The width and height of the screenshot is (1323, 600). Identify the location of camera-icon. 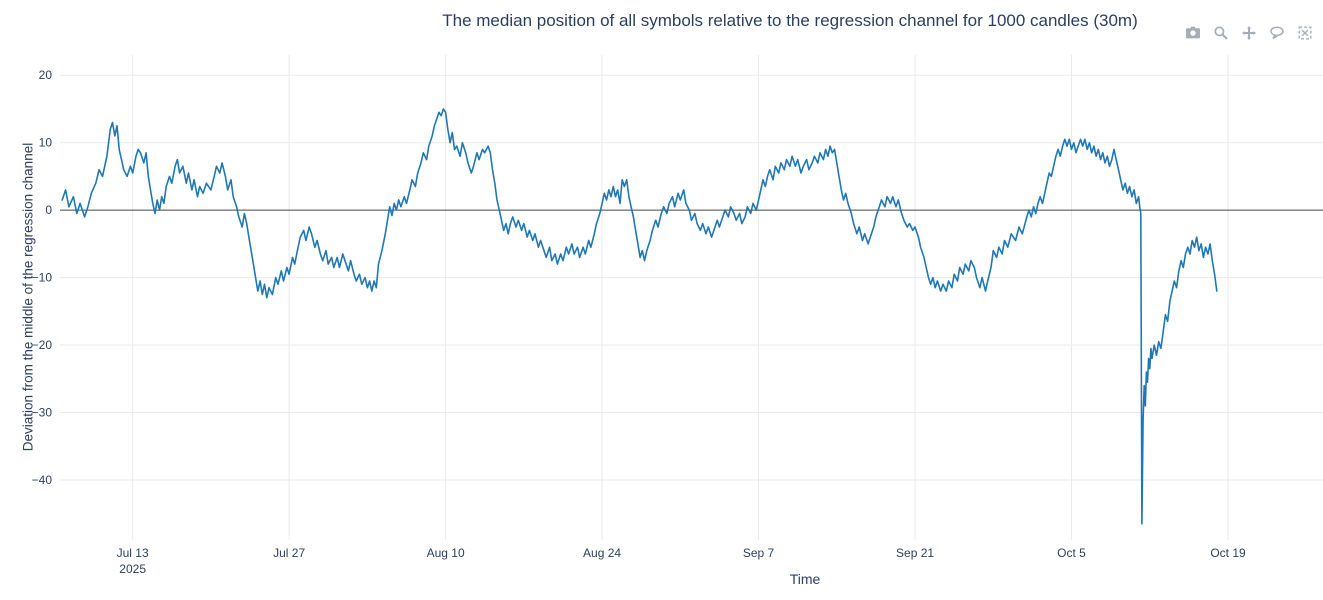
(1194, 34).